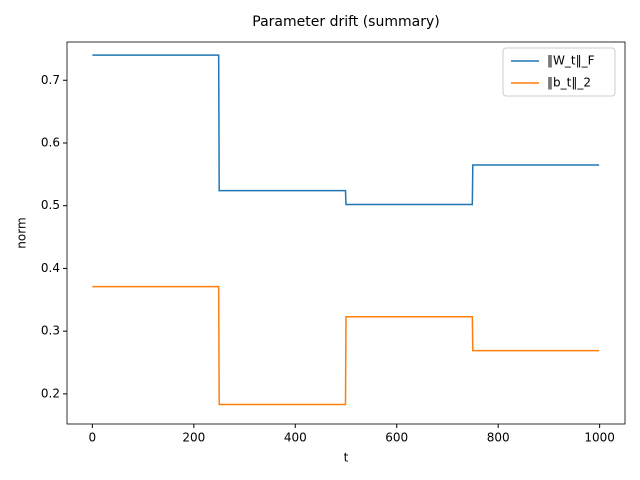 Image resolution: width=640 pixels, height=480 pixels. What do you see at coordinates (193, 438) in the screenshot?
I see `x-tick-label: 200` at bounding box center [193, 438].